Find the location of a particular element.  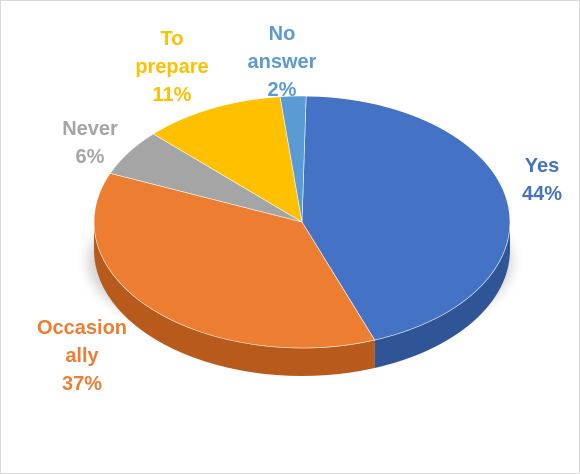

pie-slice-side is located at coordinates (442, 295).